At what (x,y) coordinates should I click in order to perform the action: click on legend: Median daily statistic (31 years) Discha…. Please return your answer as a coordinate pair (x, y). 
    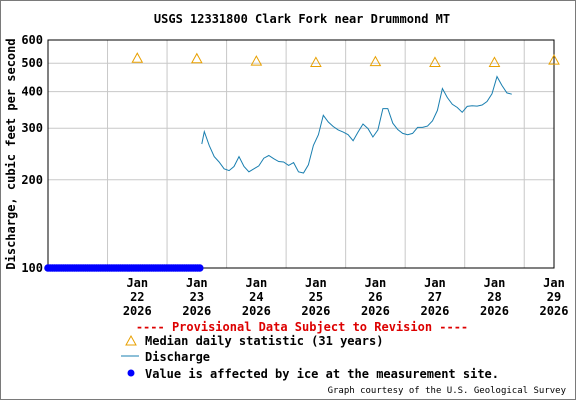
    Looking at the image, I should click on (310, 357).